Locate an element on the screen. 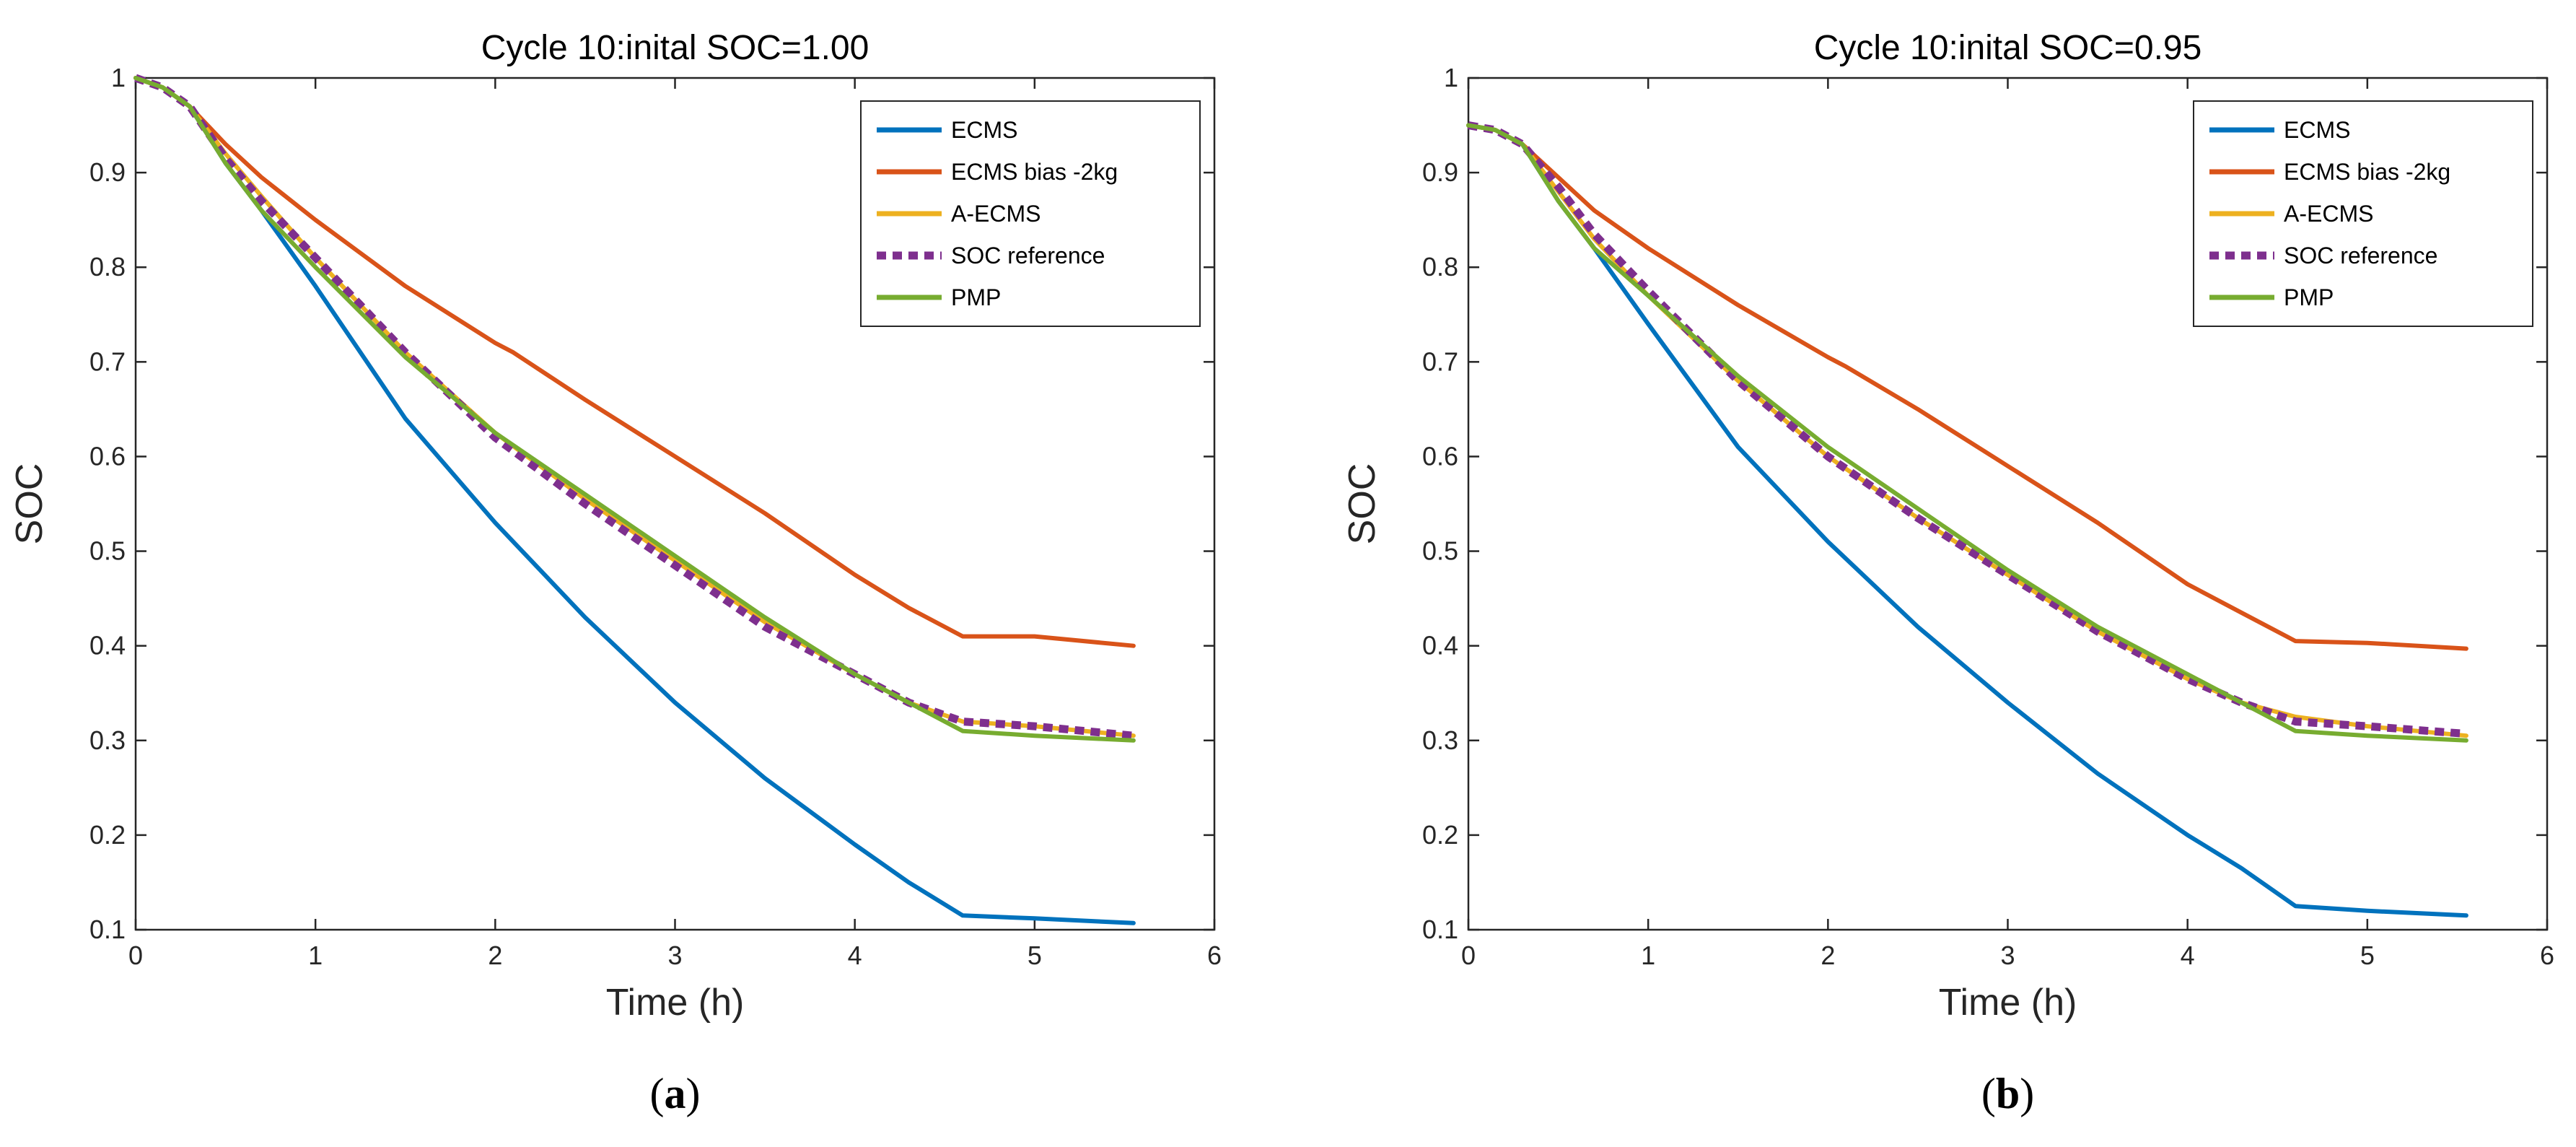 This screenshot has width=2576, height=1147. panel-label: (b) is located at coordinates (2007, 1094).